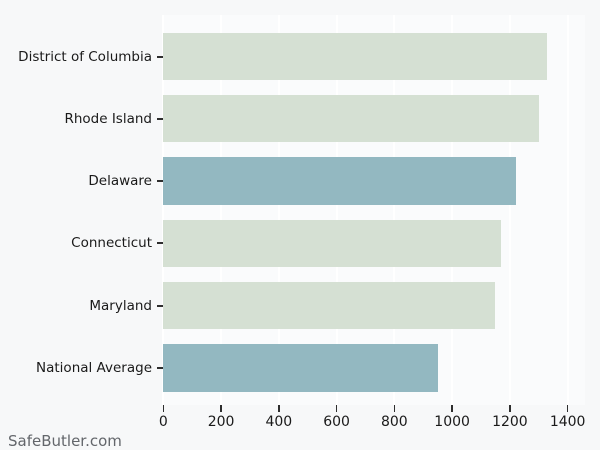 The height and width of the screenshot is (450, 600). Describe the element at coordinates (355, 56) in the screenshot. I see `bar-district-of-columbia` at that location.